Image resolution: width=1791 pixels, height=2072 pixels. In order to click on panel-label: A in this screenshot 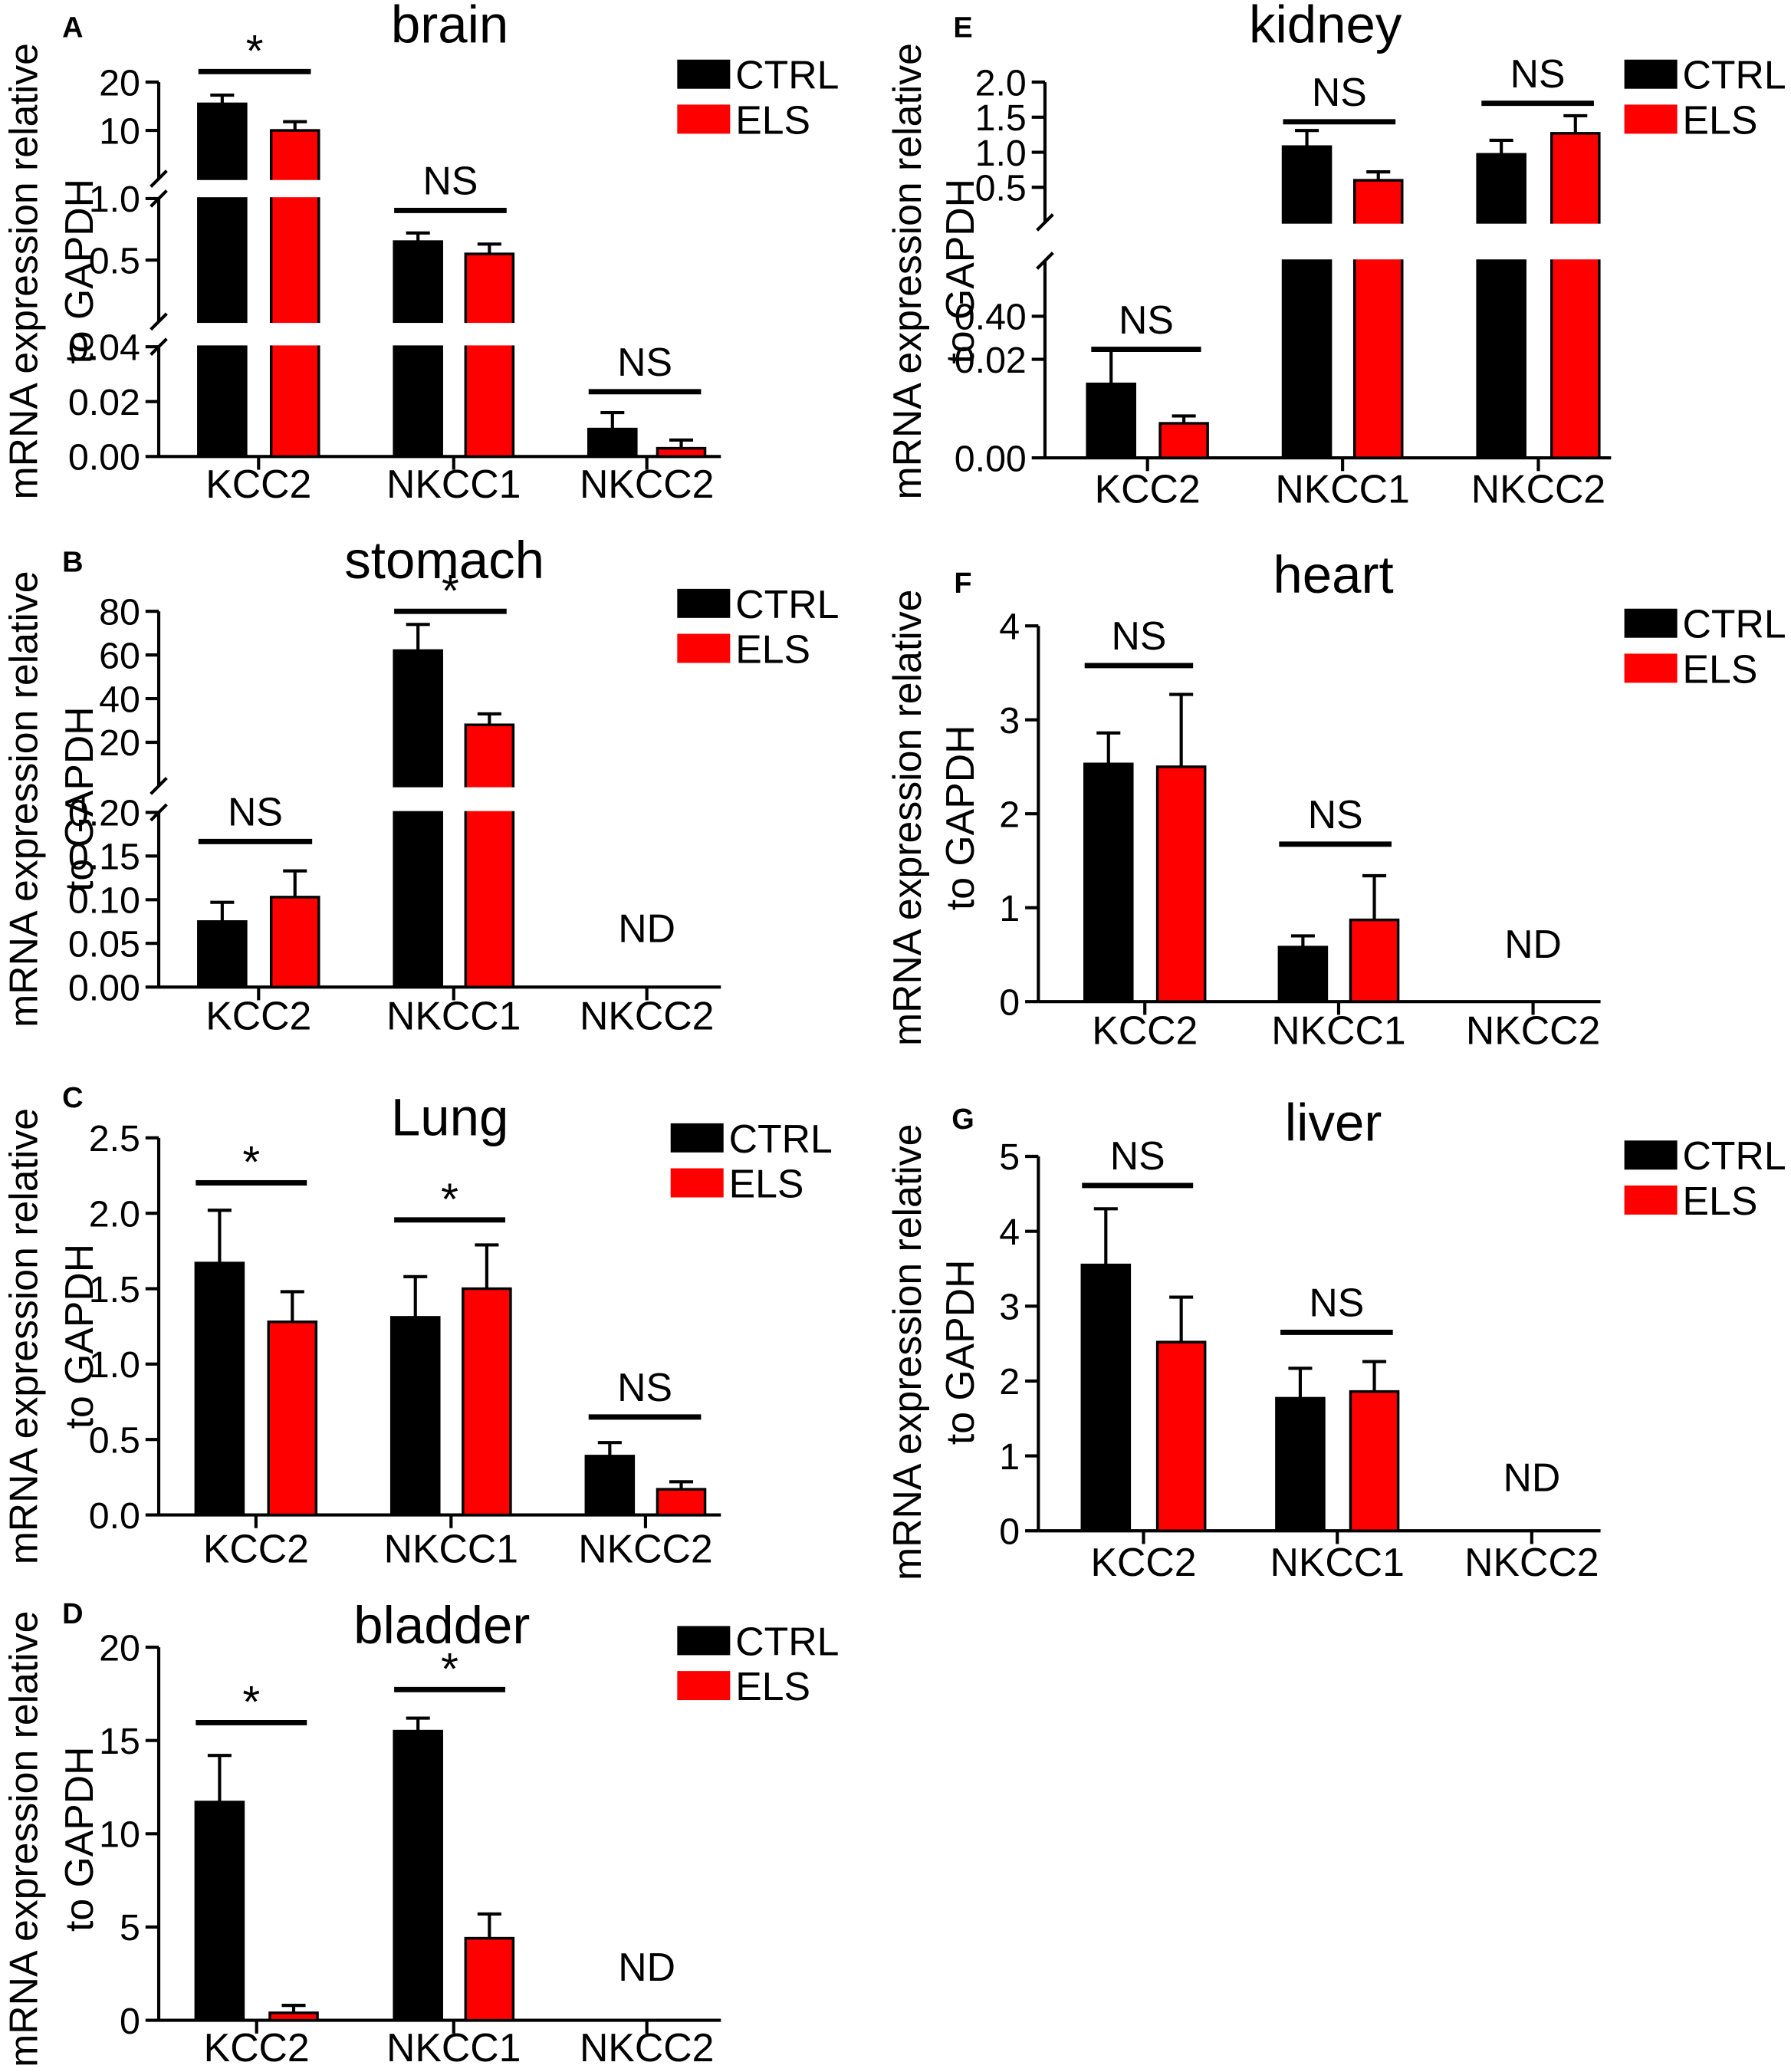, I will do `click(72, 28)`.